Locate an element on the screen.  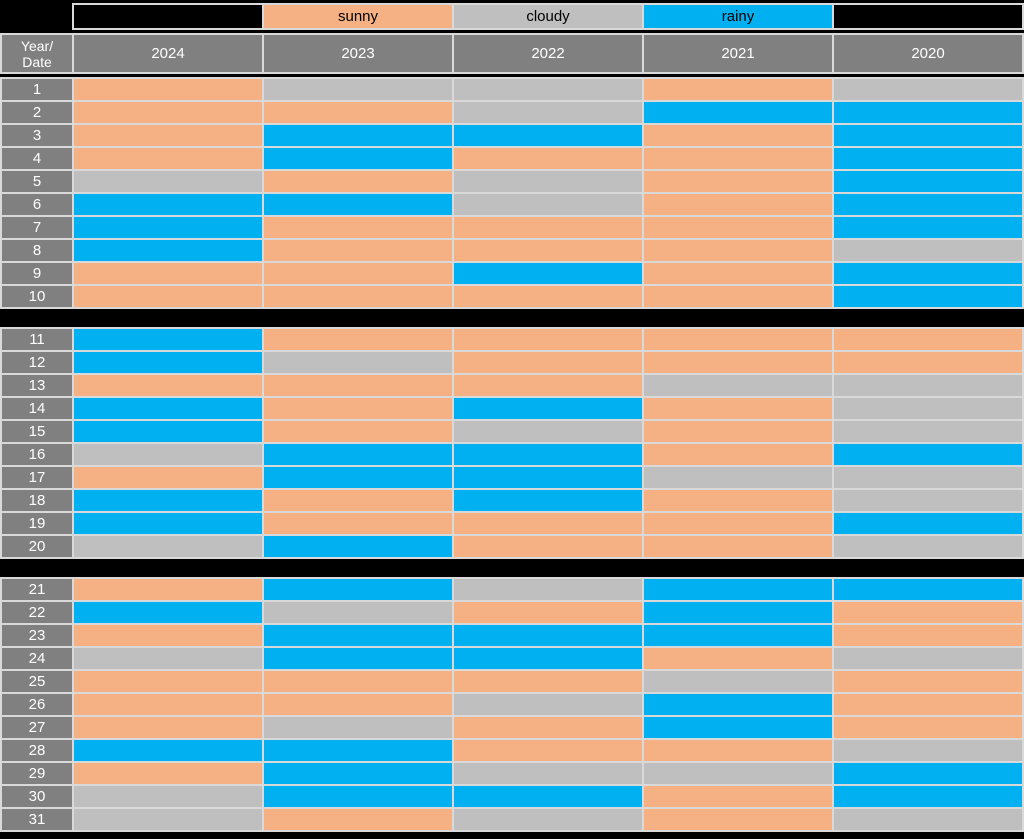
weather-cell-2023-day-14-sunny is located at coordinates (358, 408).